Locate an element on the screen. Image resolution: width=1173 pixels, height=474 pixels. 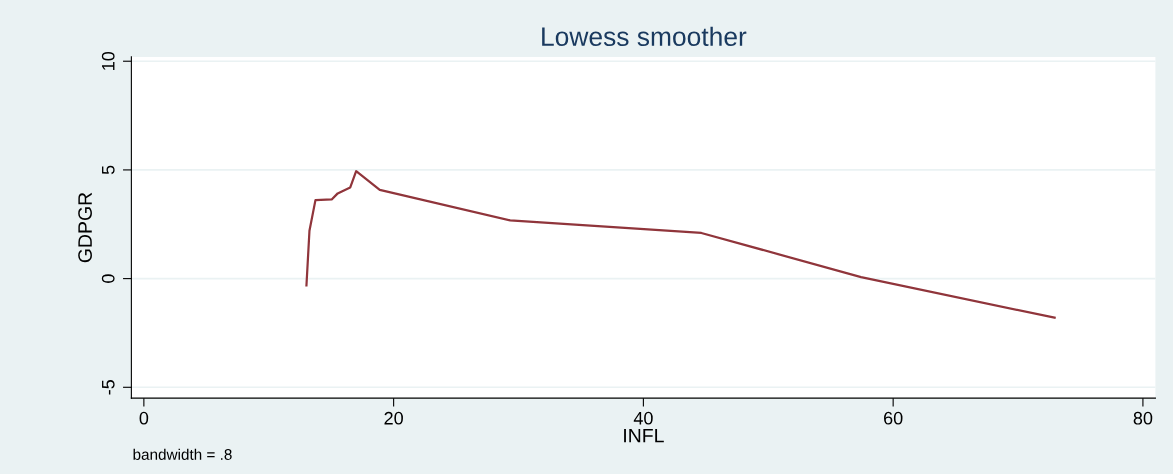
y-tick-label: 0 is located at coordinates (108, 278).